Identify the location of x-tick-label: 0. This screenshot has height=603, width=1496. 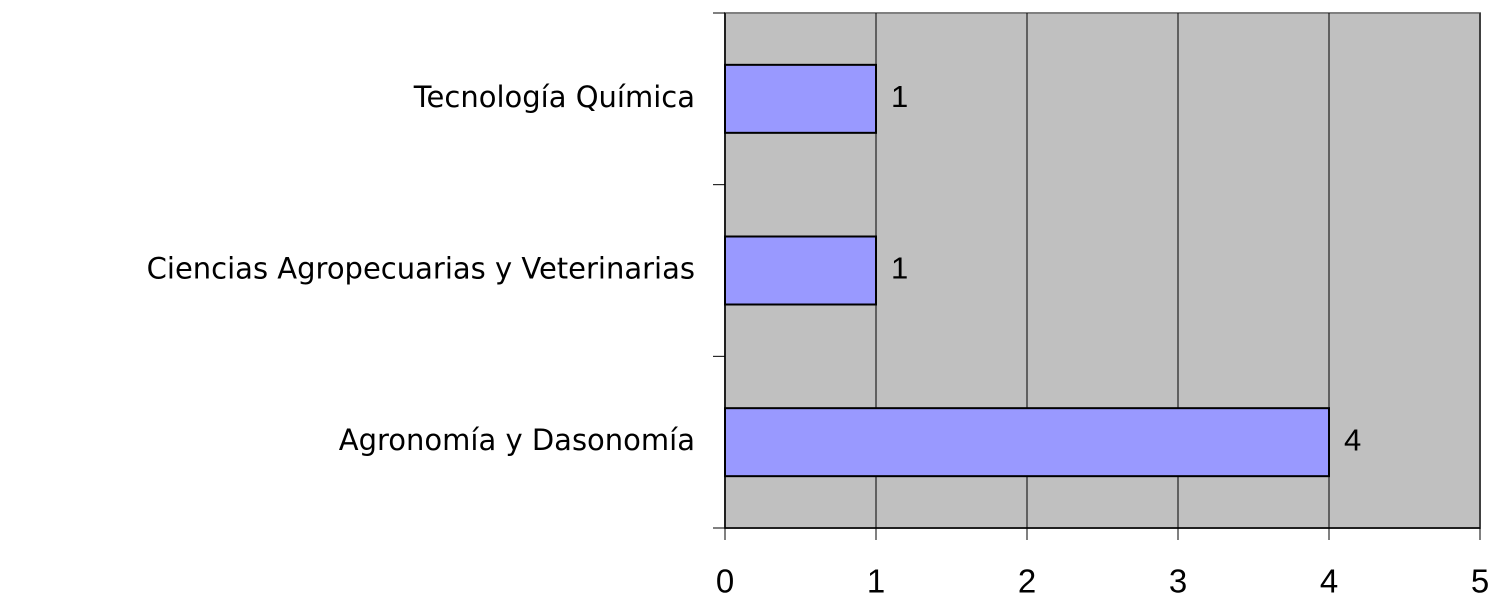
(725, 581).